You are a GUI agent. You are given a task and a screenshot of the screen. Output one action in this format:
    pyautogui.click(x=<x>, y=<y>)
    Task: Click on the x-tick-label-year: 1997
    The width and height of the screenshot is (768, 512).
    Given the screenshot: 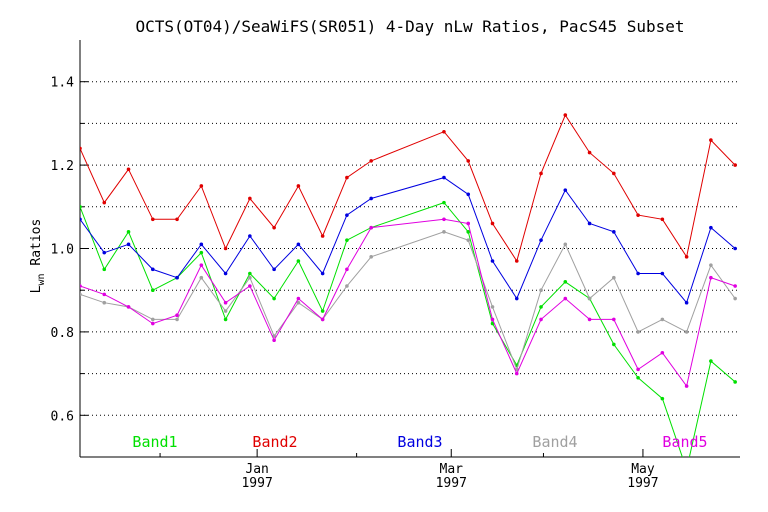 What is the action you would take?
    pyautogui.click(x=256, y=483)
    